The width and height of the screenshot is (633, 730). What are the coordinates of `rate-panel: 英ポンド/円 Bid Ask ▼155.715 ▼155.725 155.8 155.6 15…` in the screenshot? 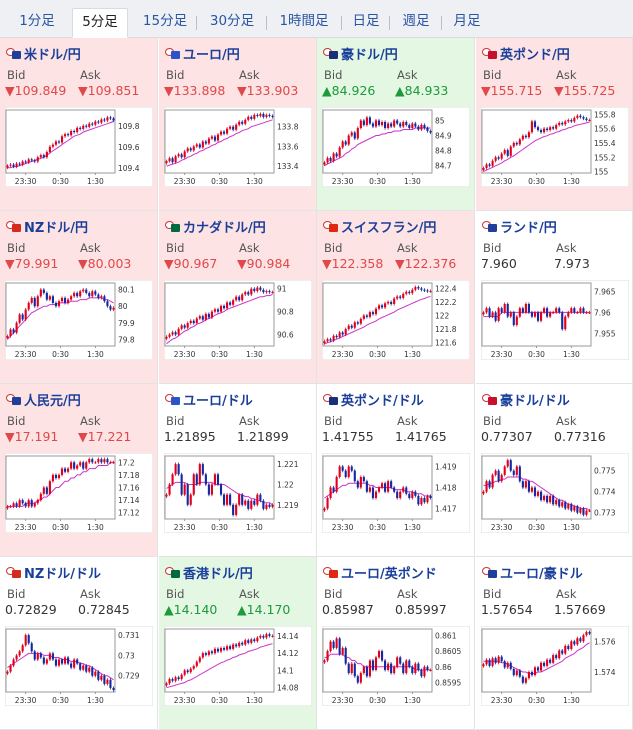 It's located at (554, 124).